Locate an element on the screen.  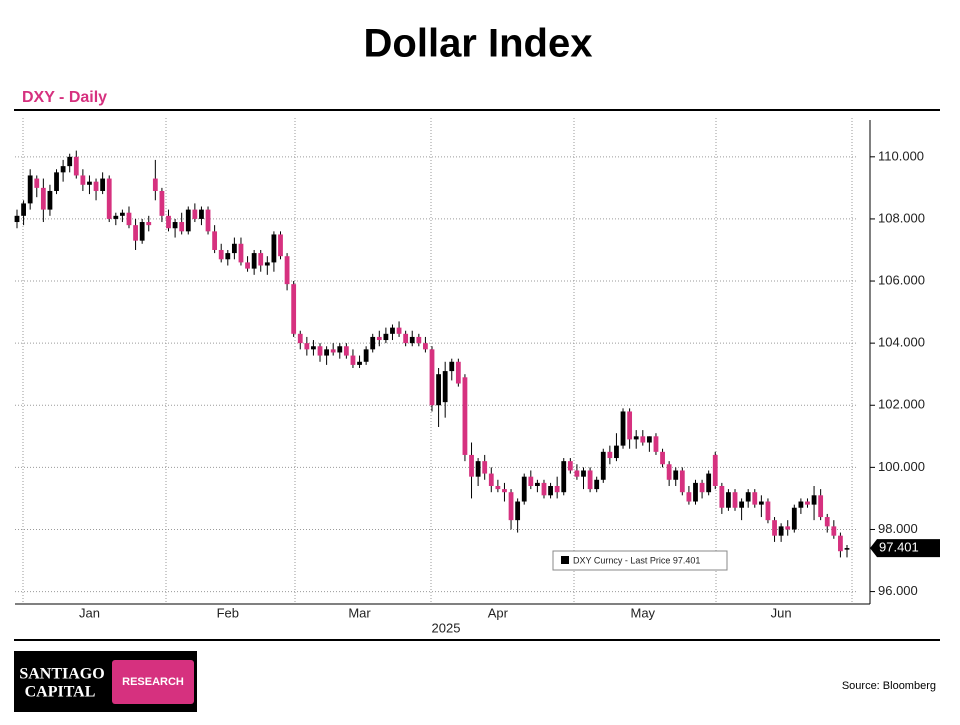
chart-title: Dollar Index is located at coordinates (478, 44).